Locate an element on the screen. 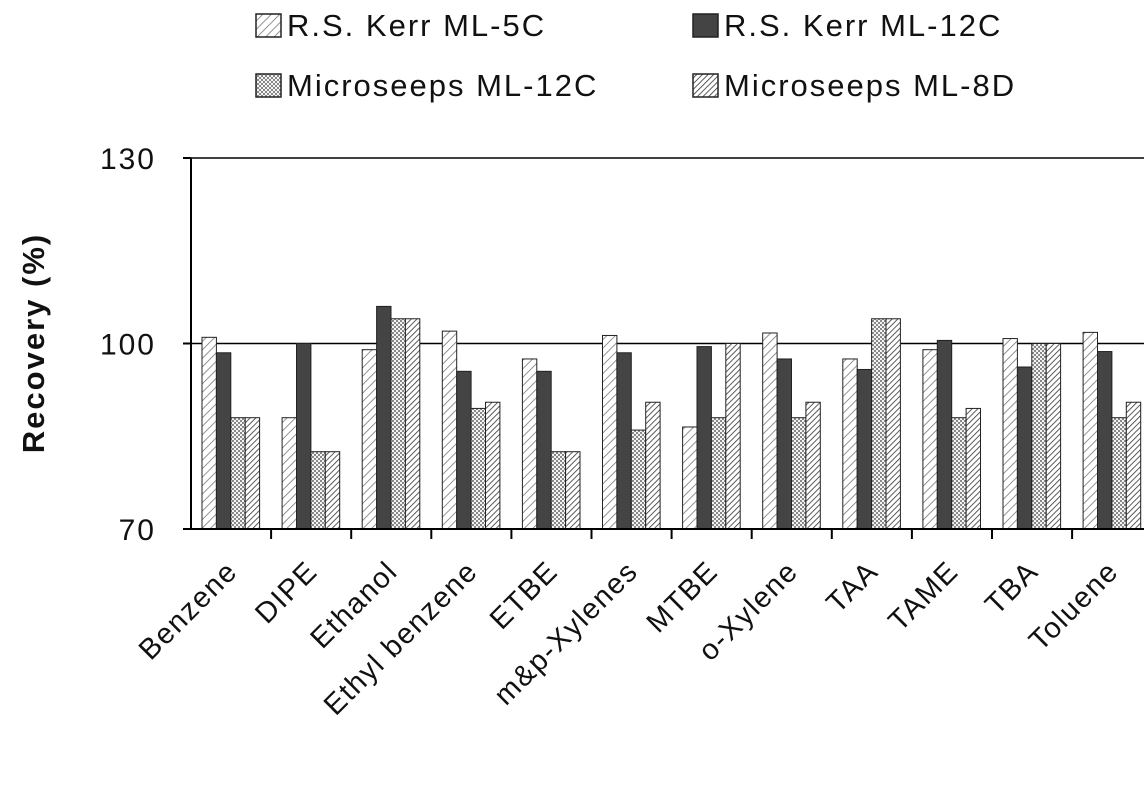 The width and height of the screenshot is (1144, 787). x-tick-label: TAA is located at coordinates (853, 587).